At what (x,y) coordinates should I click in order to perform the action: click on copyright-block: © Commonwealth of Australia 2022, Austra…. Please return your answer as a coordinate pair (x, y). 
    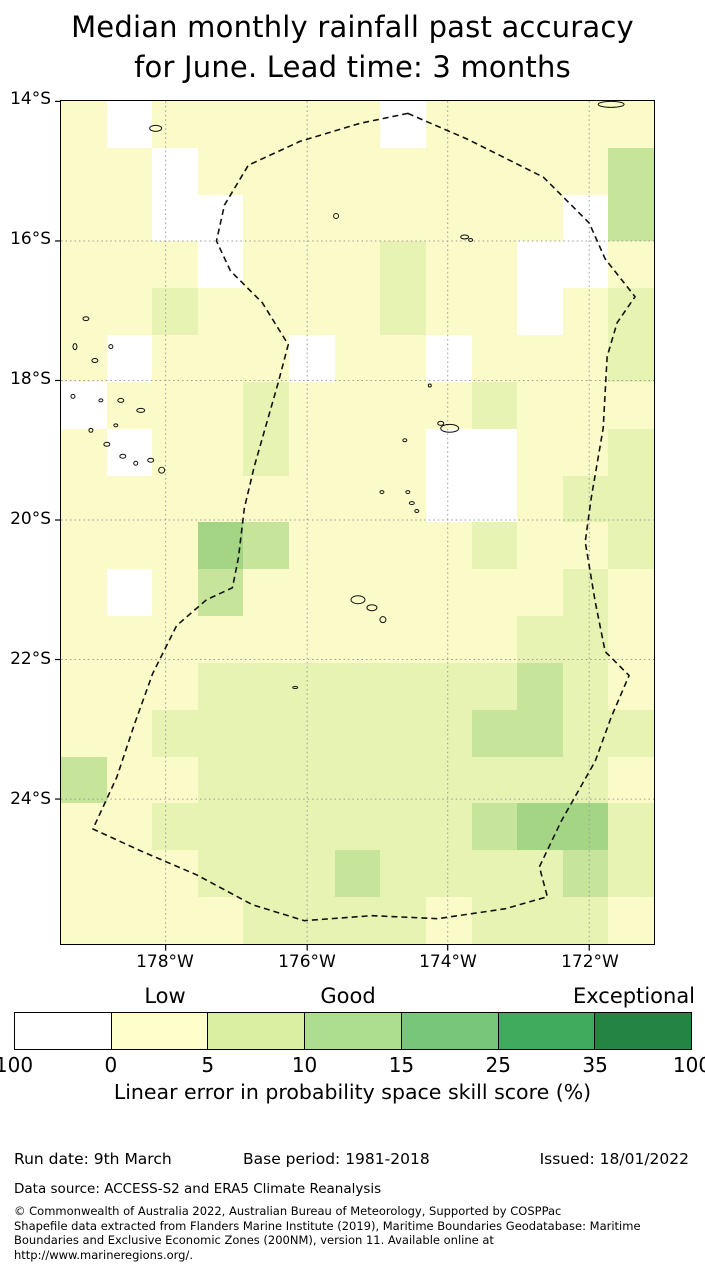
    Looking at the image, I should click on (356, 1233).